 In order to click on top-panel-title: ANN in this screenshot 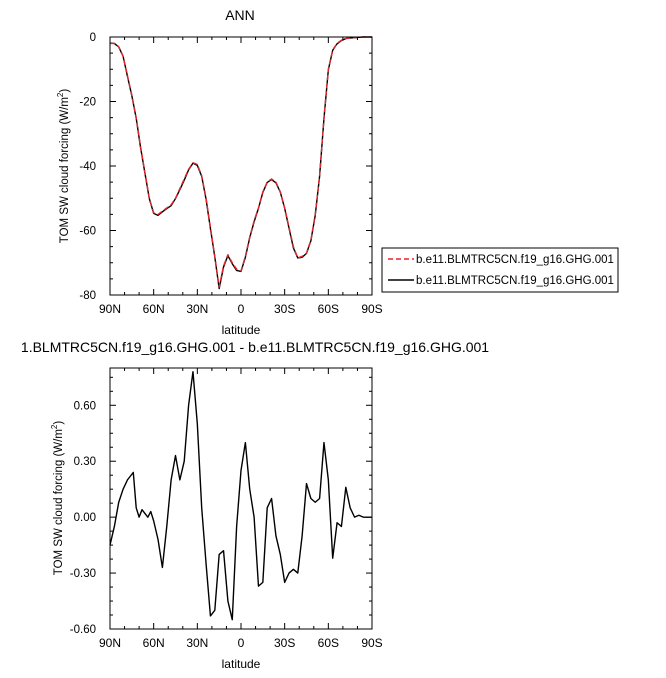, I will do `click(240, 15)`.